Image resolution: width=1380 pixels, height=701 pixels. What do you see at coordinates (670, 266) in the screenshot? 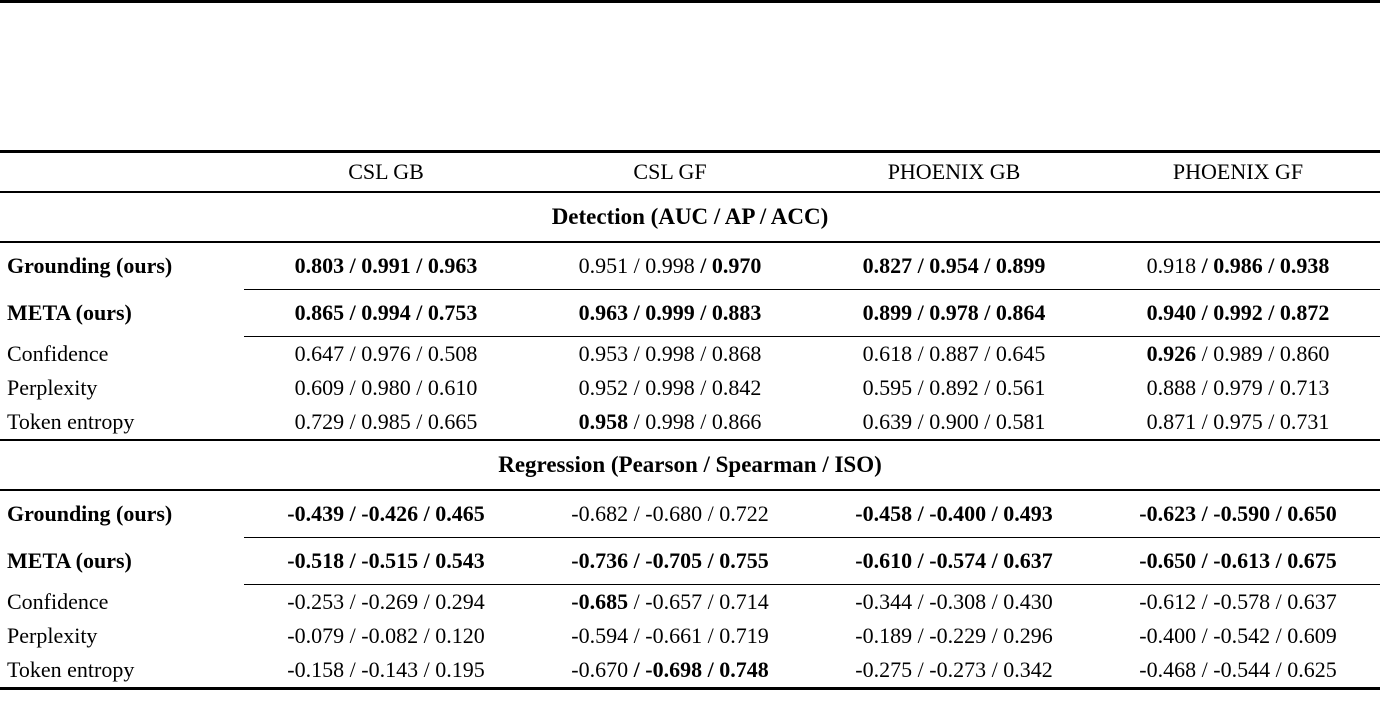
I see `value-cell-grounding-ours-csl-gf: 0.951 / 0.998 / 0.970` at bounding box center [670, 266].